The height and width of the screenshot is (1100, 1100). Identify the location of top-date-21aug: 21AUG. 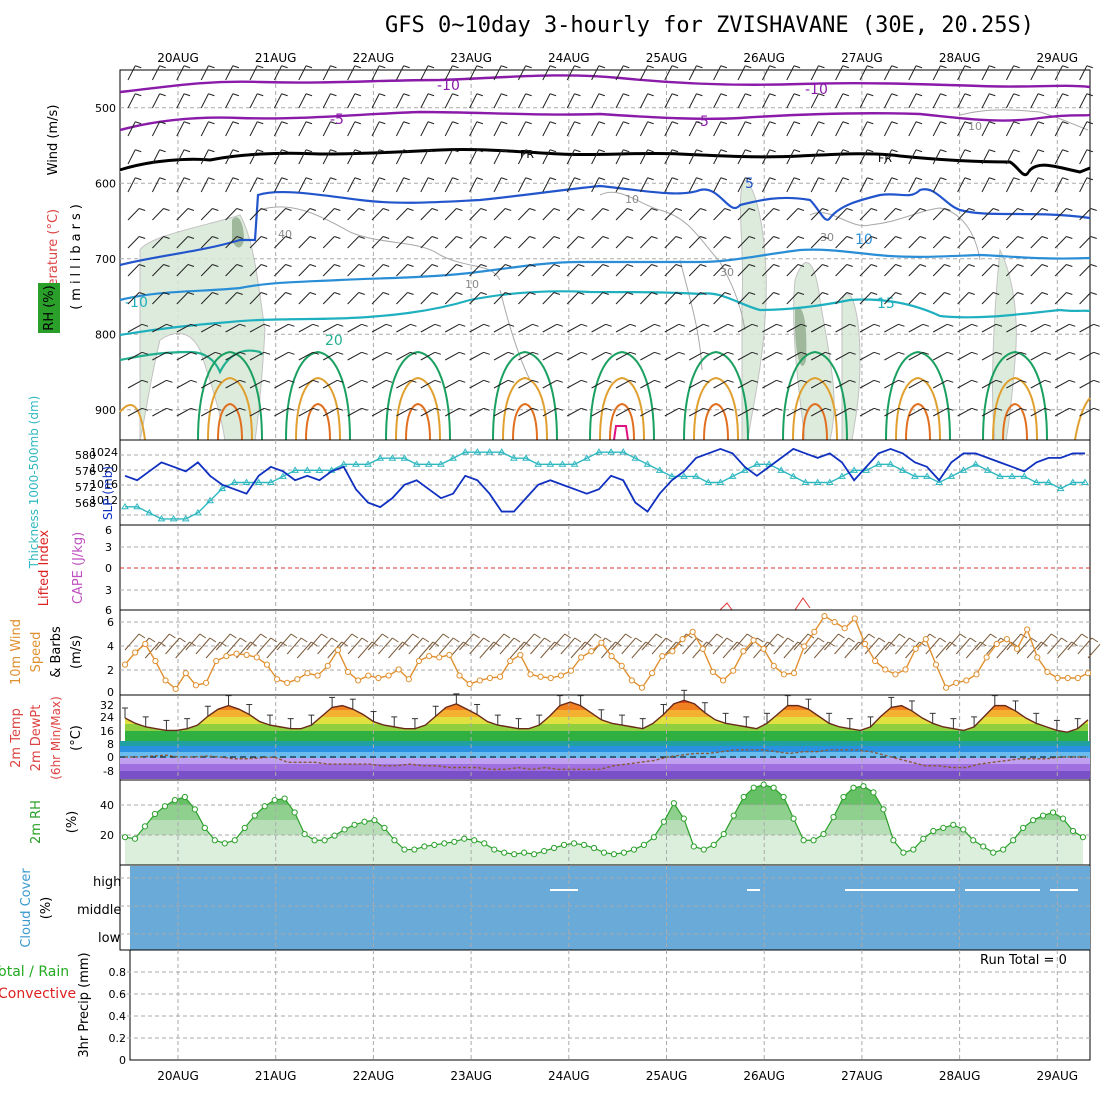
(276, 58).